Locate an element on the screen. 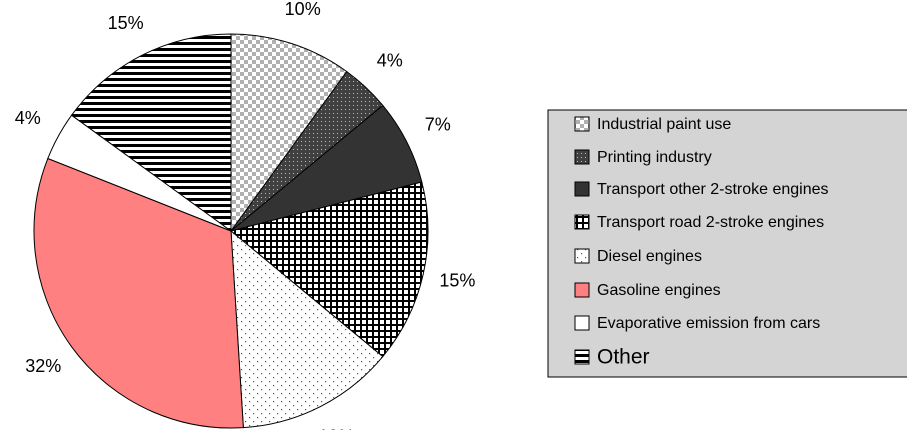  legend-label: Diesel engines is located at coordinates (649, 256).